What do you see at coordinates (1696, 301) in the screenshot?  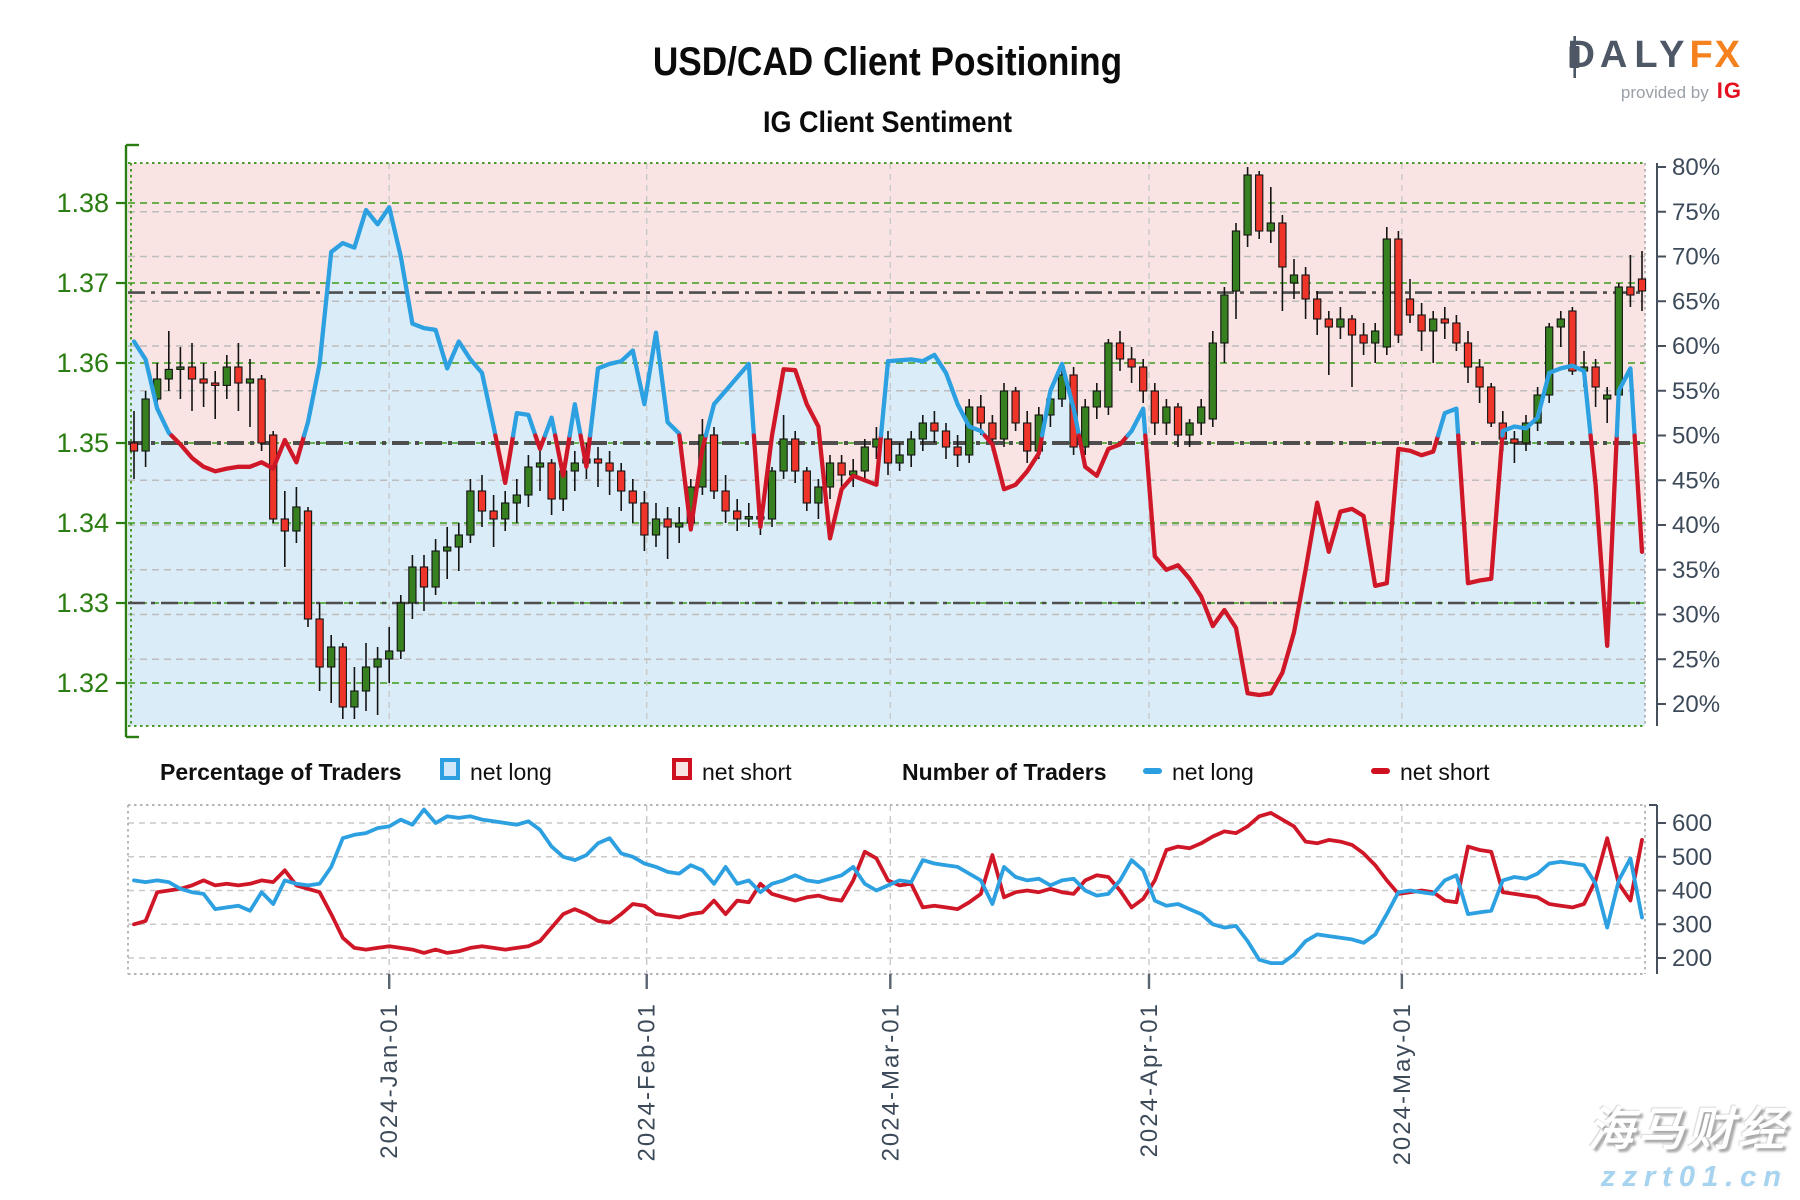 I see `svg-text: 65%` at bounding box center [1696, 301].